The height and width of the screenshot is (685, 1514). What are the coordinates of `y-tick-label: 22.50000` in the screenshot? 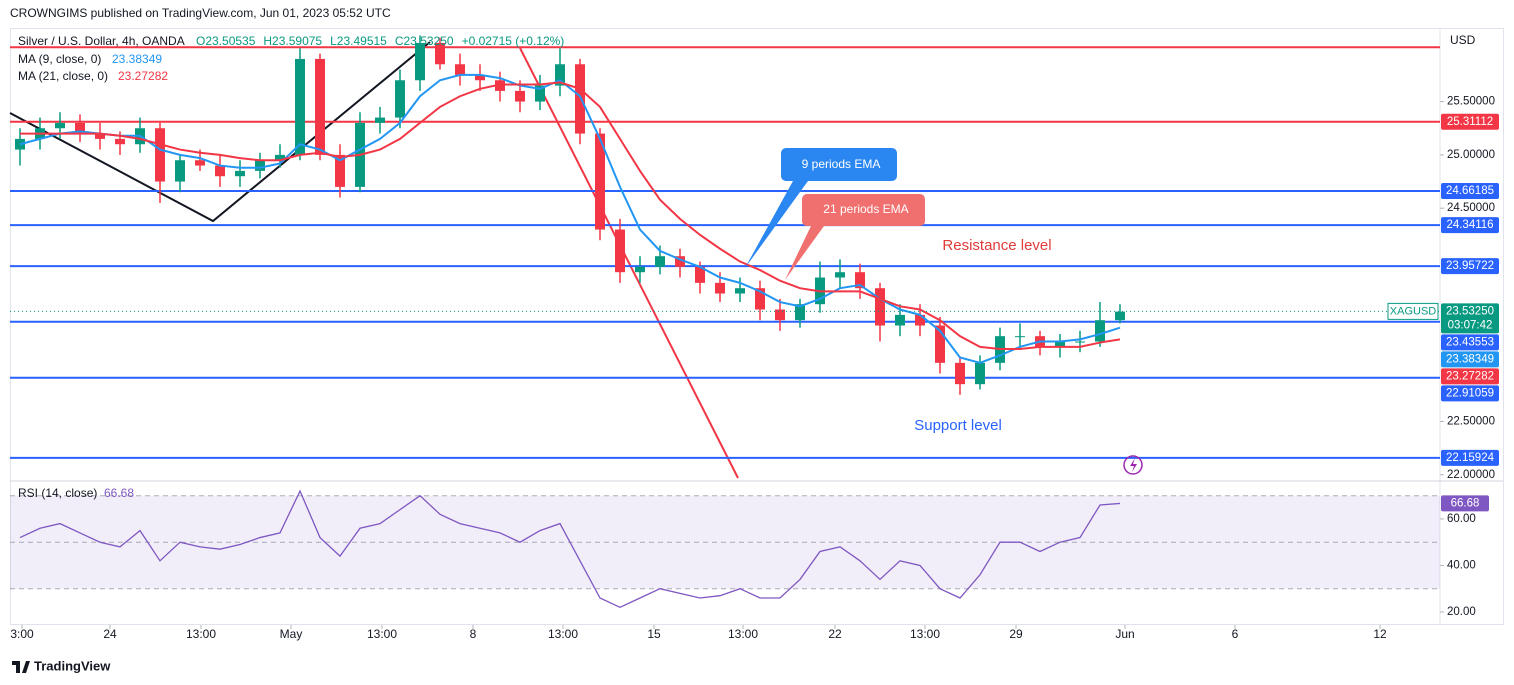 It's located at (1471, 422).